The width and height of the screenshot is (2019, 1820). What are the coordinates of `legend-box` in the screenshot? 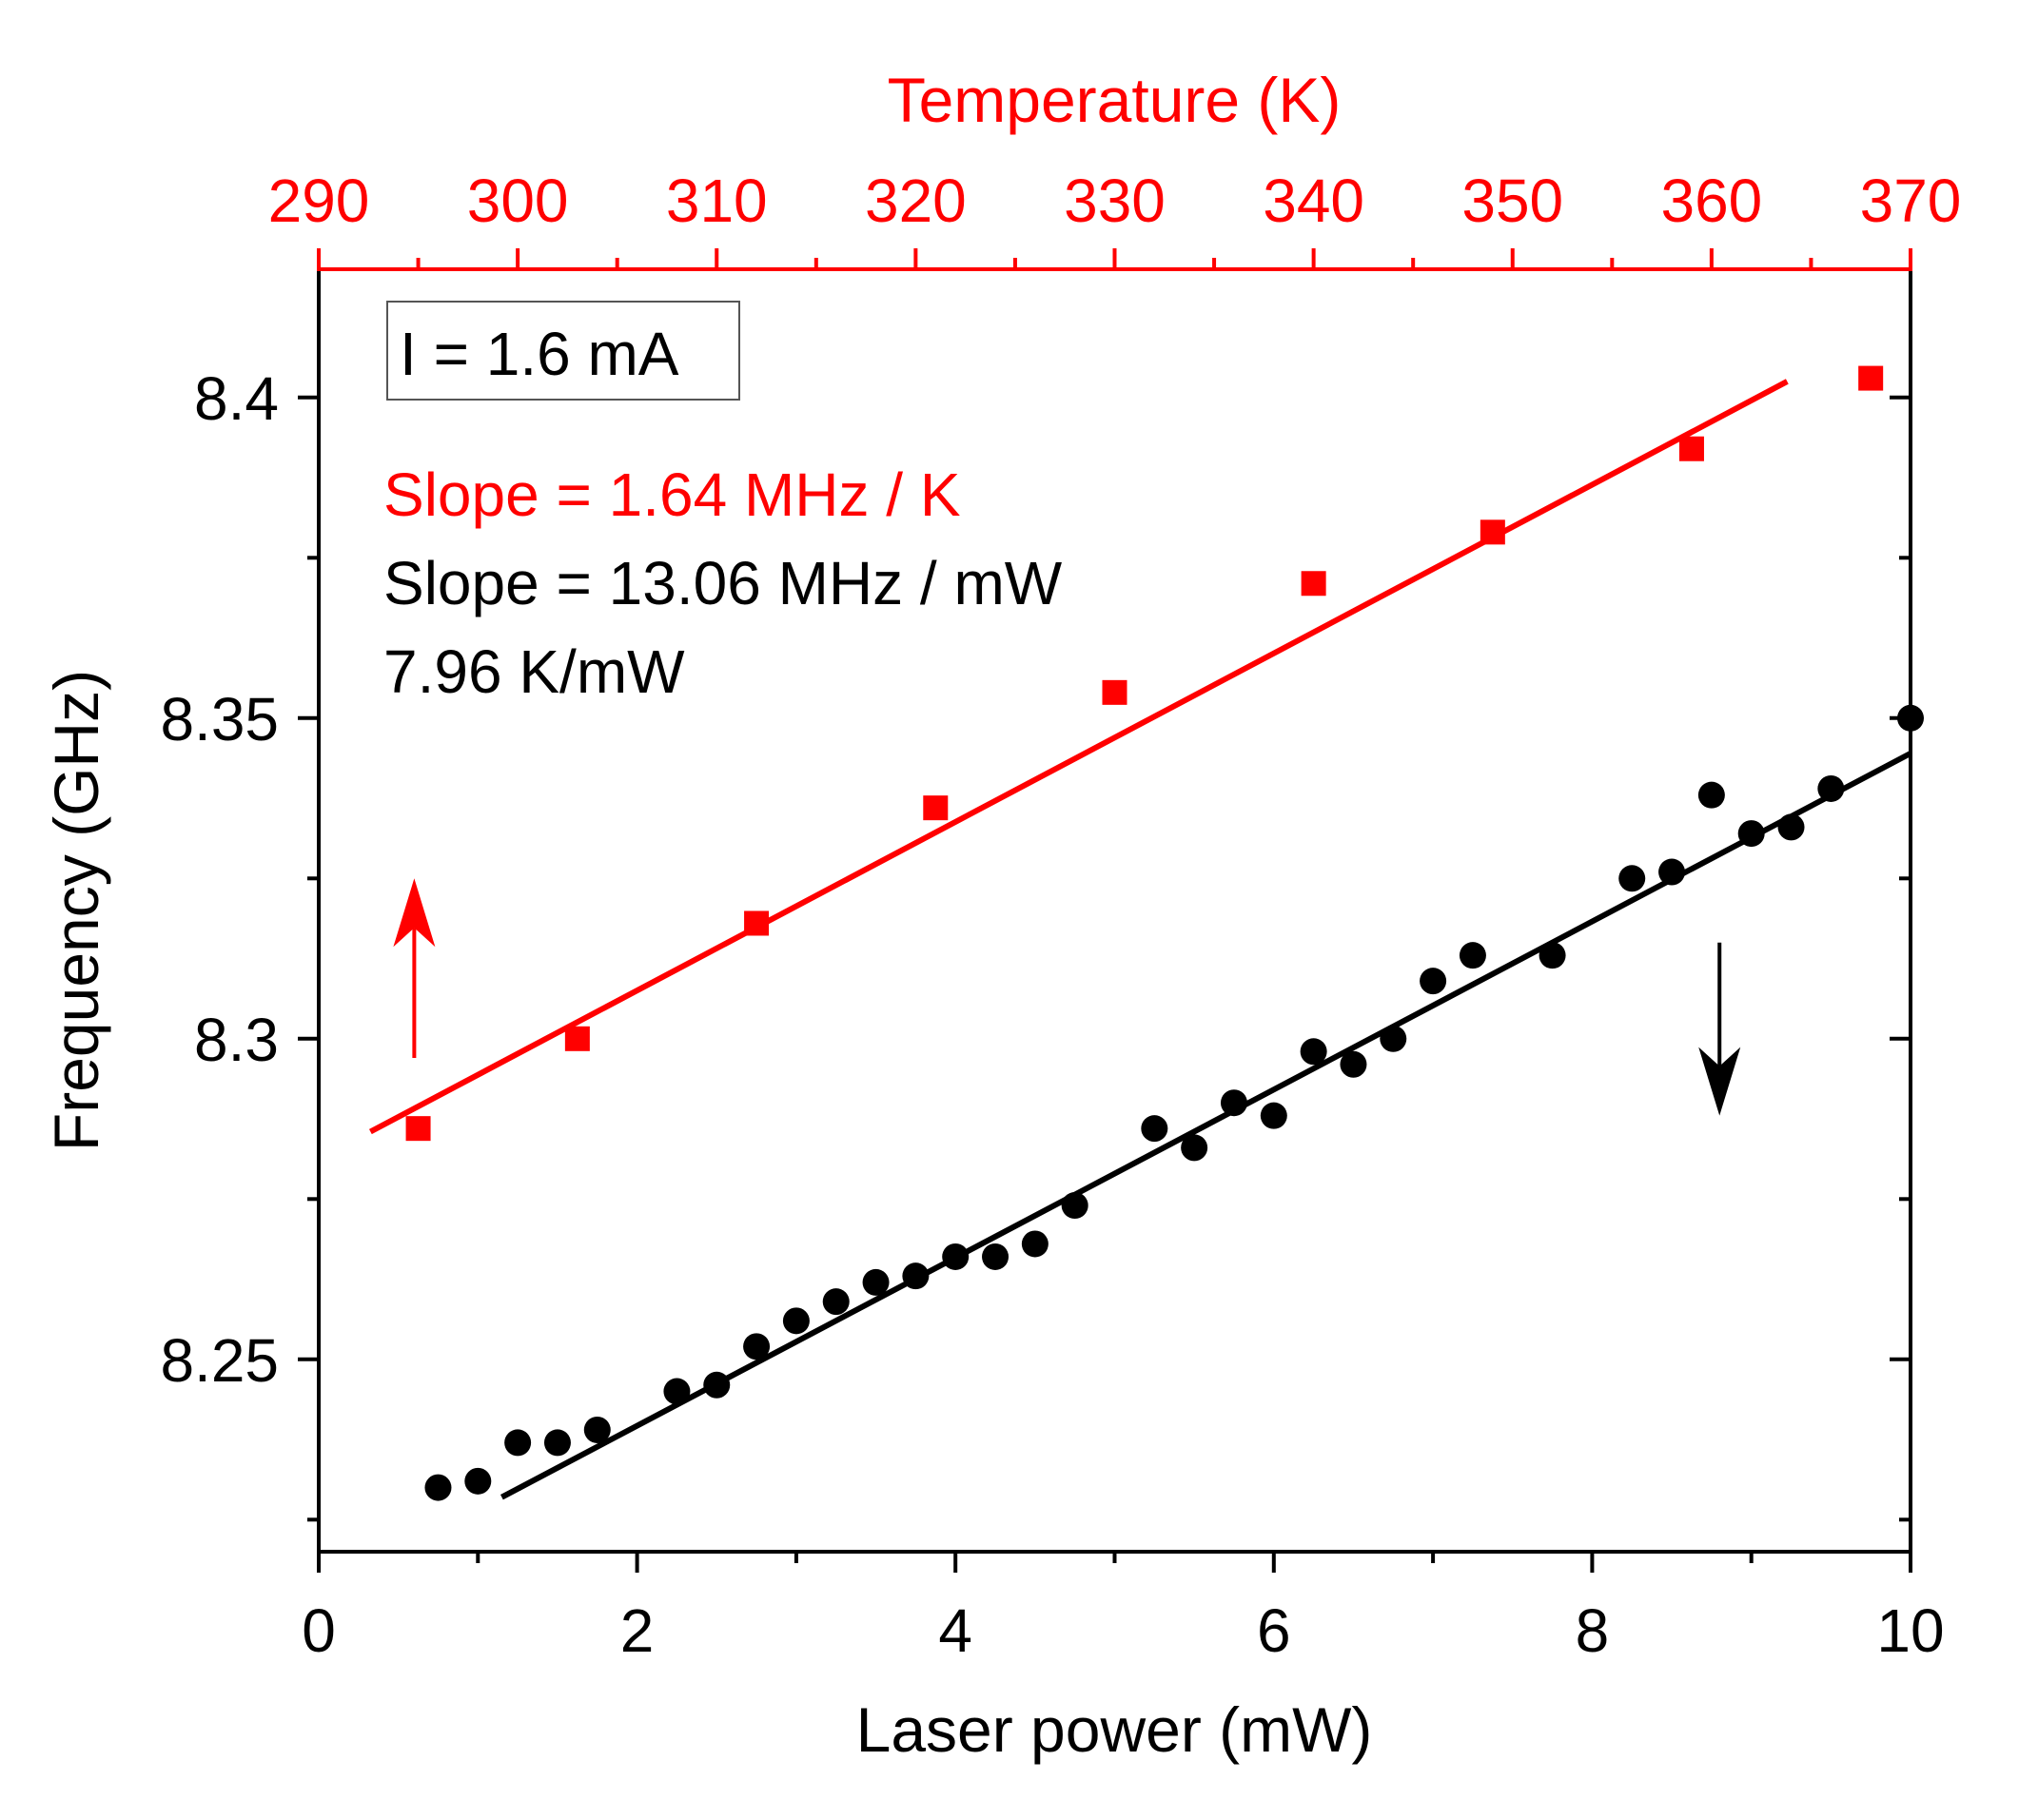 It's located at (563, 351).